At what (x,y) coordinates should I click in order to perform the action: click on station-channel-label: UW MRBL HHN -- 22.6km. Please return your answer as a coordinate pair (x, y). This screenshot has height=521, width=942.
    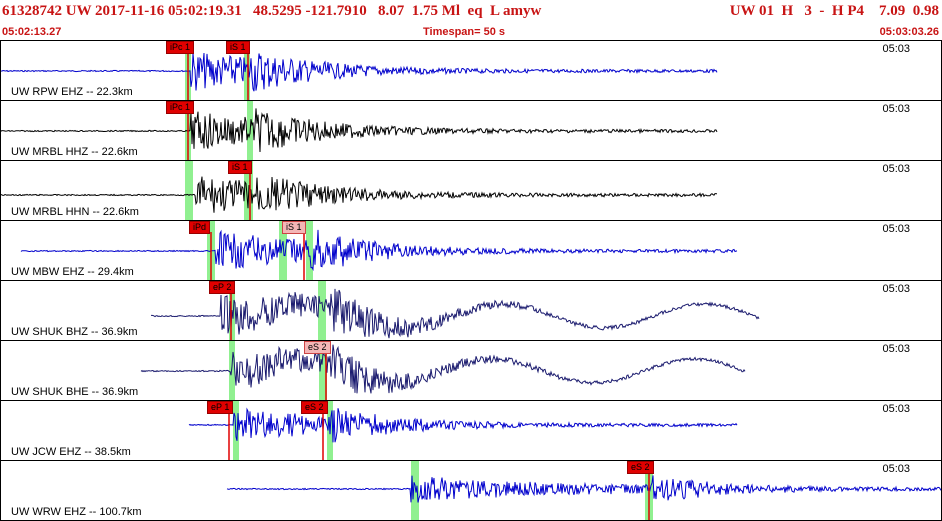
    Looking at the image, I should click on (75, 212).